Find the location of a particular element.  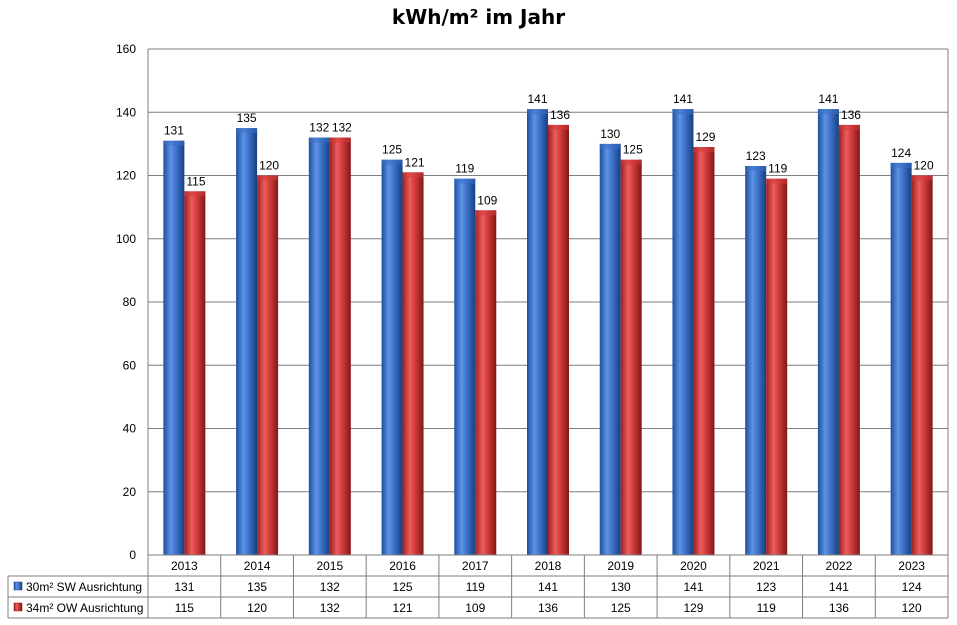

x-tick-label: 2022 is located at coordinates (839, 566).